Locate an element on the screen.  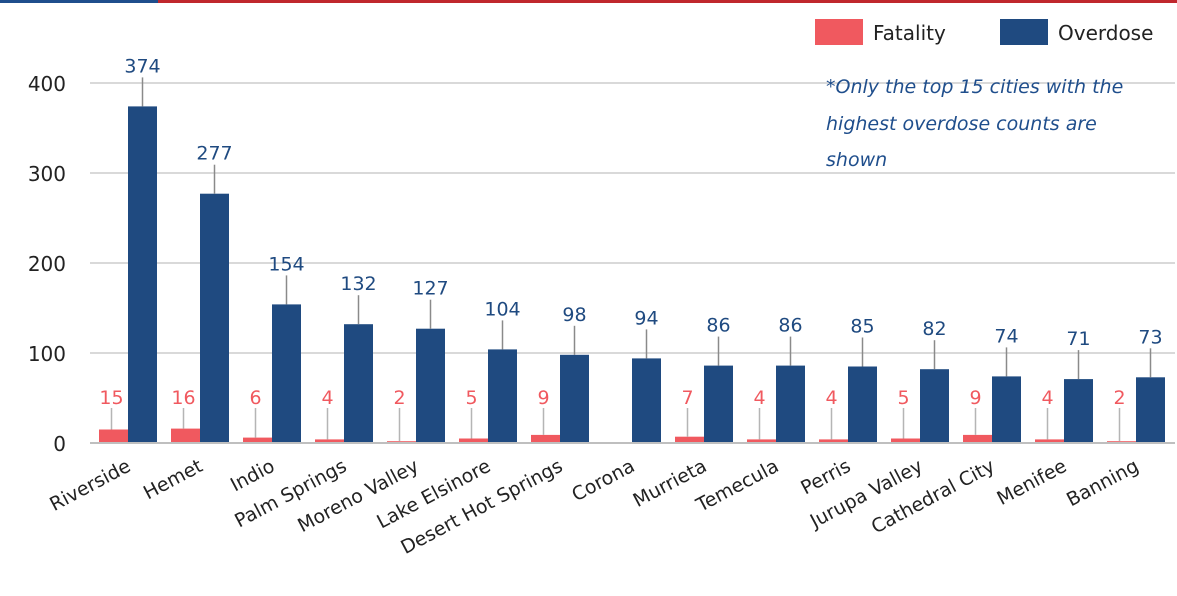
legend-label-overdose: Overdose is located at coordinates (1105, 33).